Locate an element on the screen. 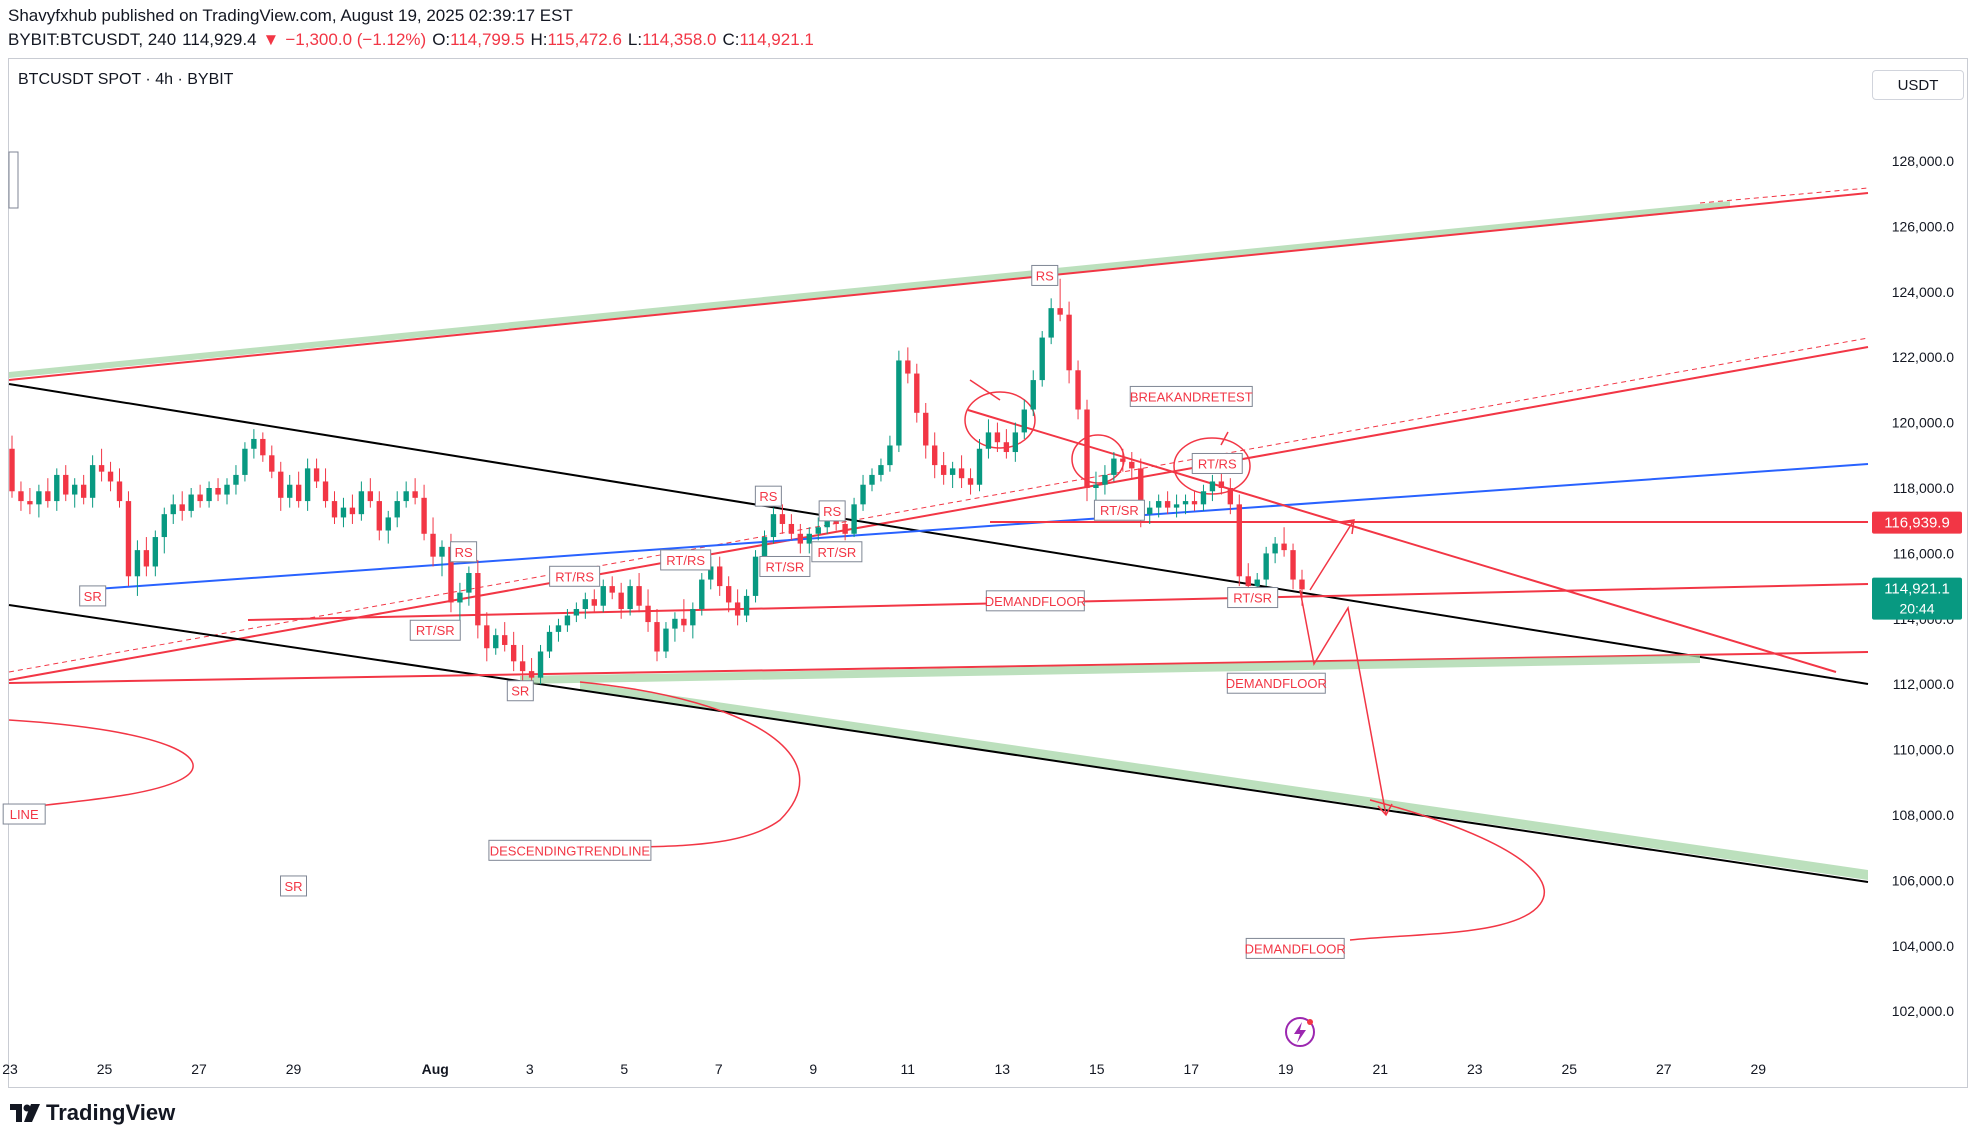 Image resolution: width=1975 pixels, height=1136 pixels. high-label: H: is located at coordinates (539, 39).